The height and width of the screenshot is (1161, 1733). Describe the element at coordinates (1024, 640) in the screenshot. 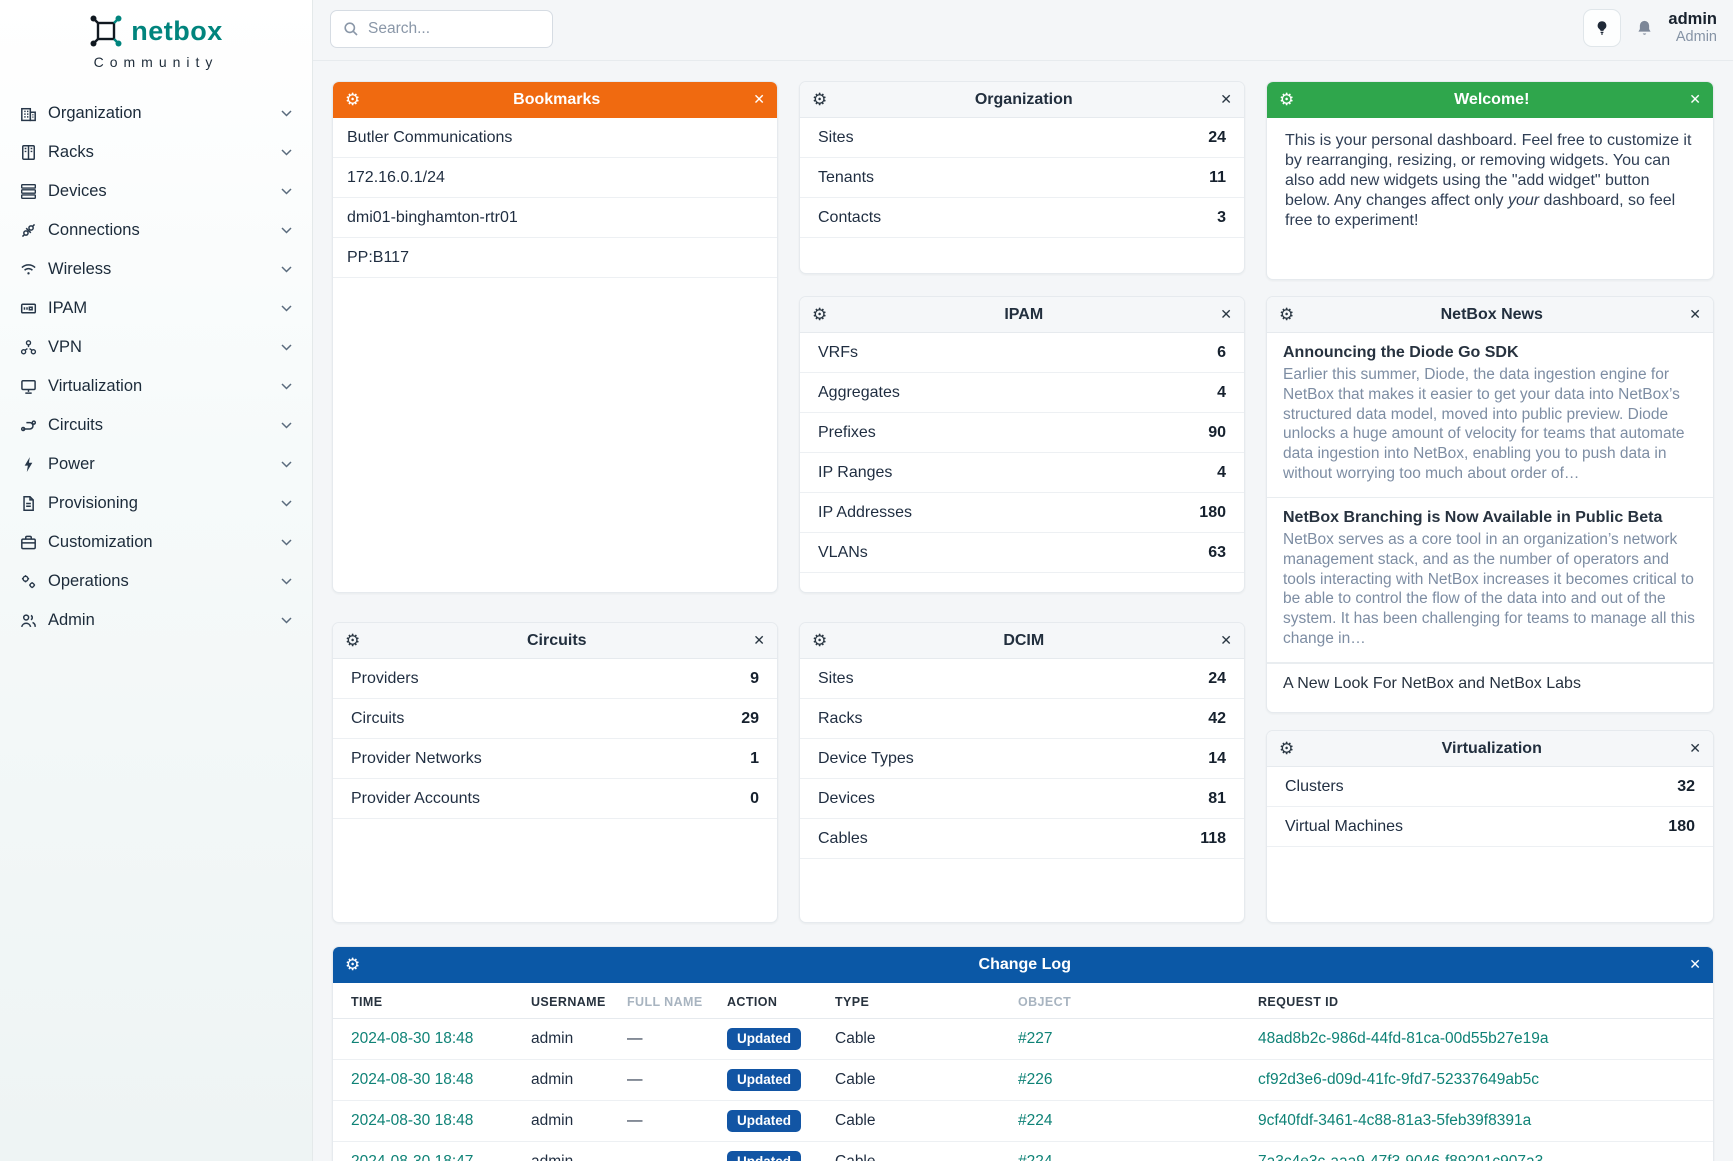

I see `widget-title: DCIM` at that location.